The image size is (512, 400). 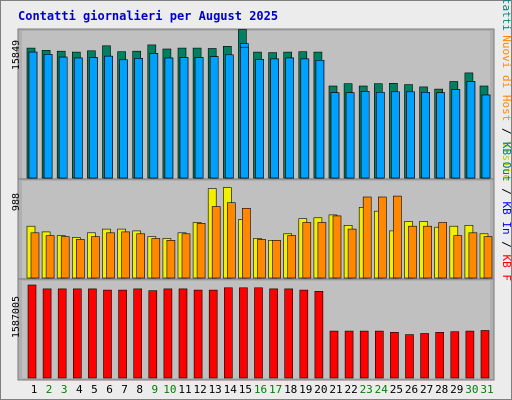 What do you see at coordinates (148, 16) in the screenshot?
I see `title-text: Contatti giornalieri per August 2025` at bounding box center [148, 16].